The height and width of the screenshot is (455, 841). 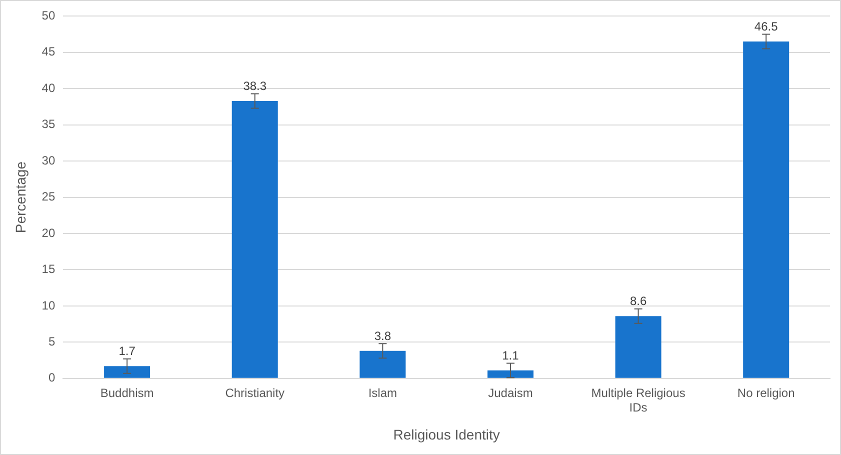 What do you see at coordinates (510, 393) in the screenshot?
I see `x-tick-label: Judaism` at bounding box center [510, 393].